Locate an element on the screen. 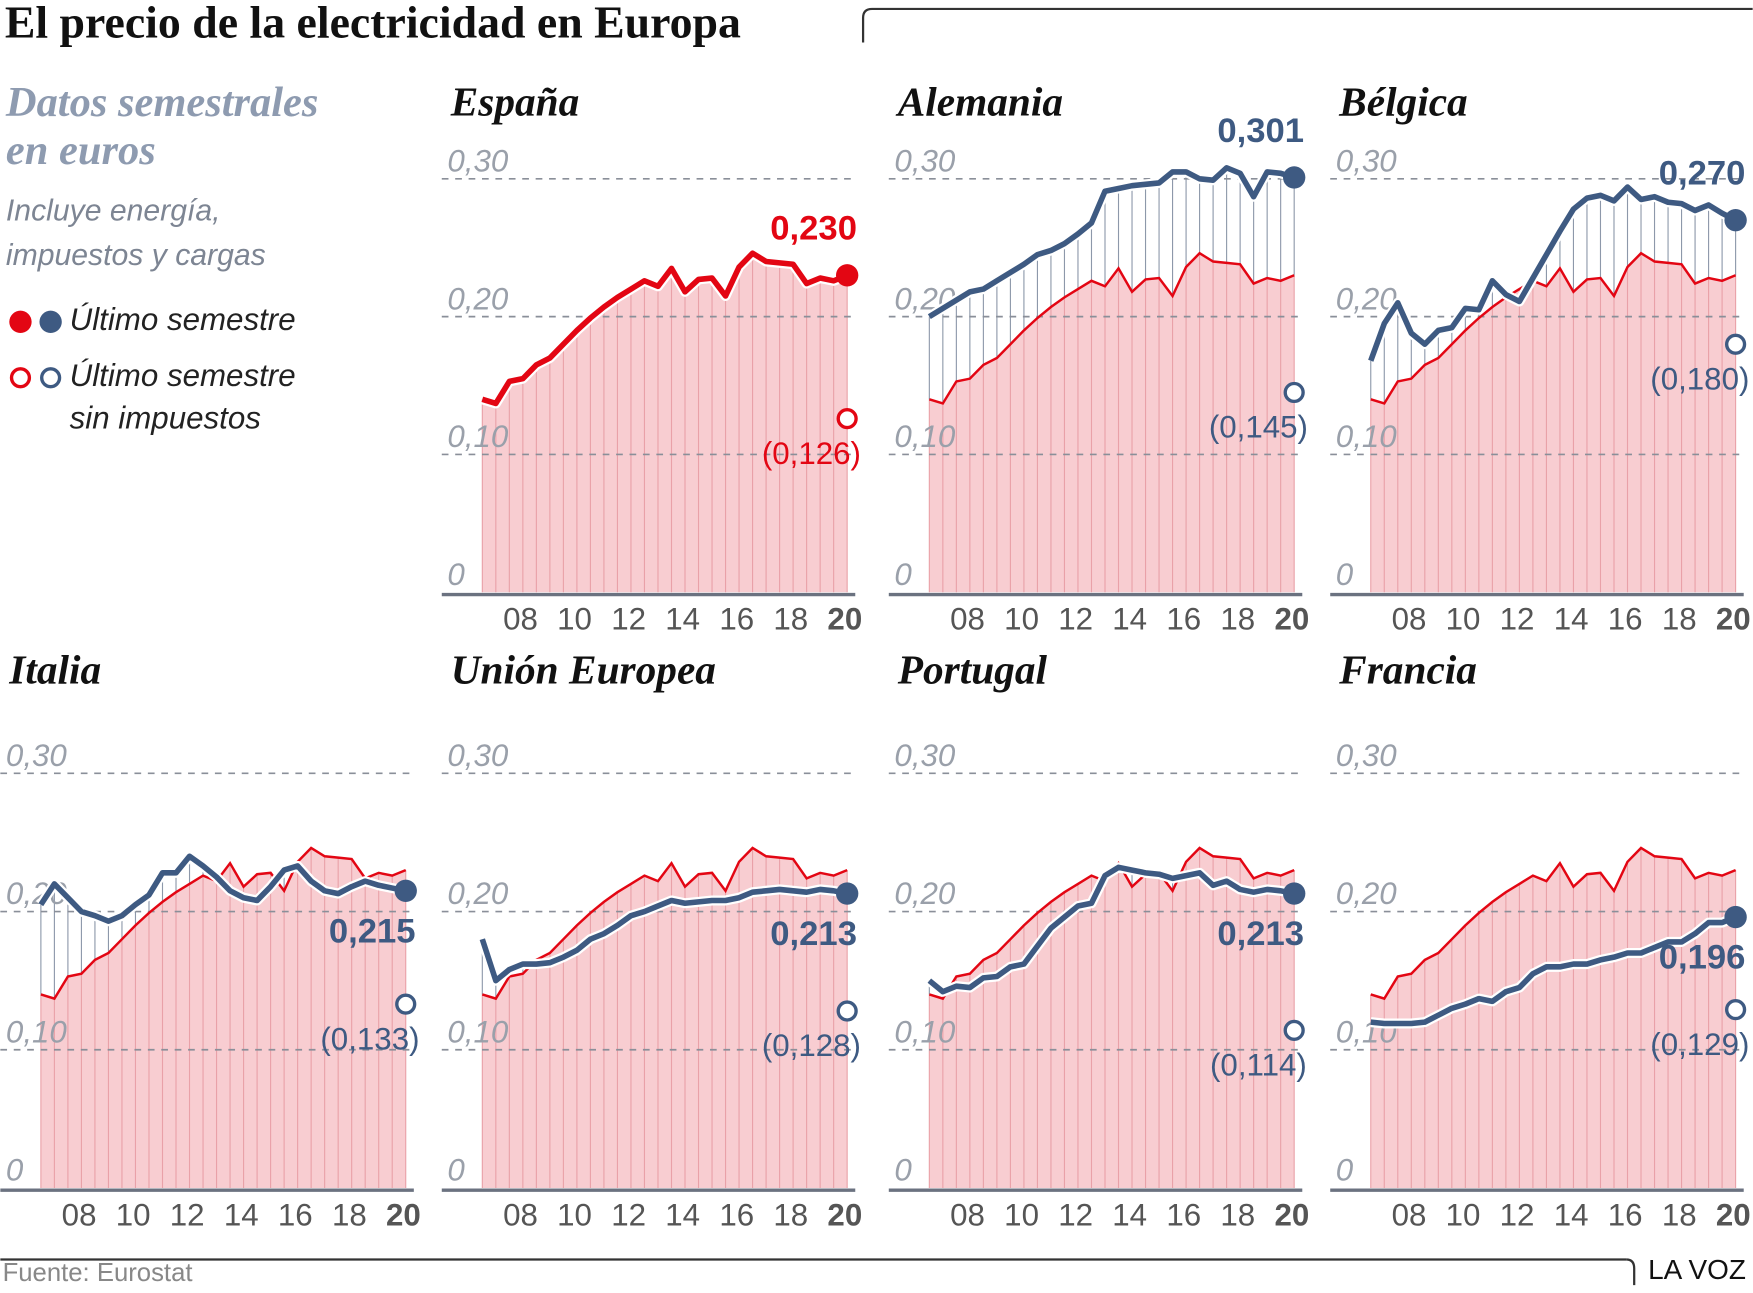  brand: LA VOZ is located at coordinates (1697, 1269).